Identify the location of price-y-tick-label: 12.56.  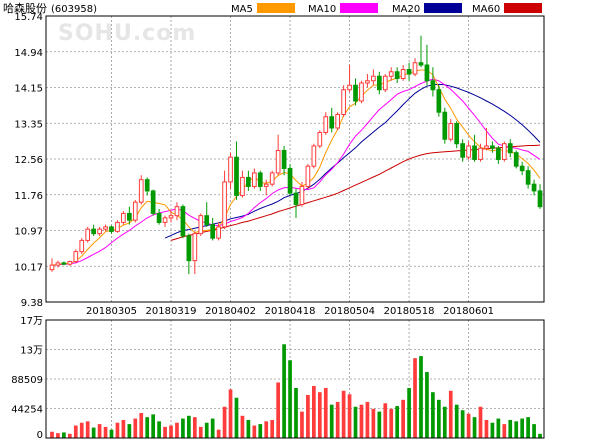
(28, 160).